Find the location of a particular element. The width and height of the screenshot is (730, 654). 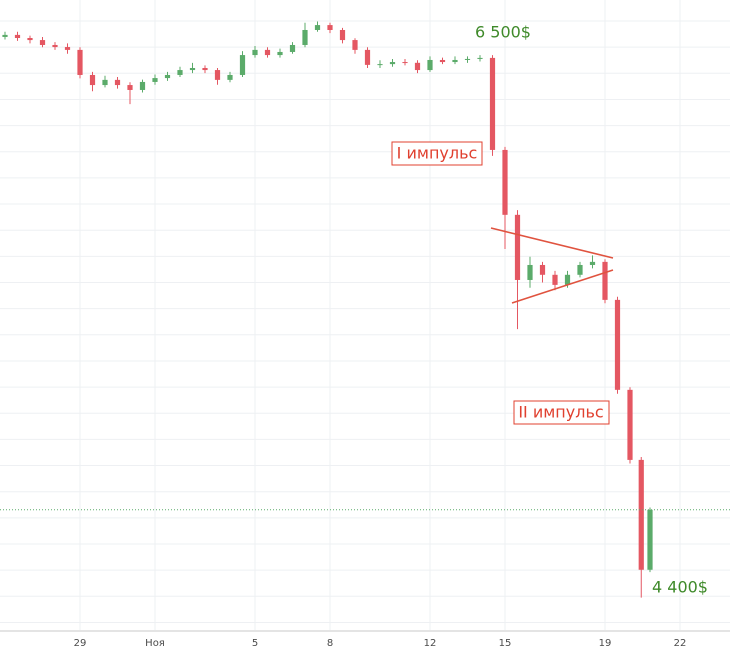

annotation: I импульс is located at coordinates (437, 153).